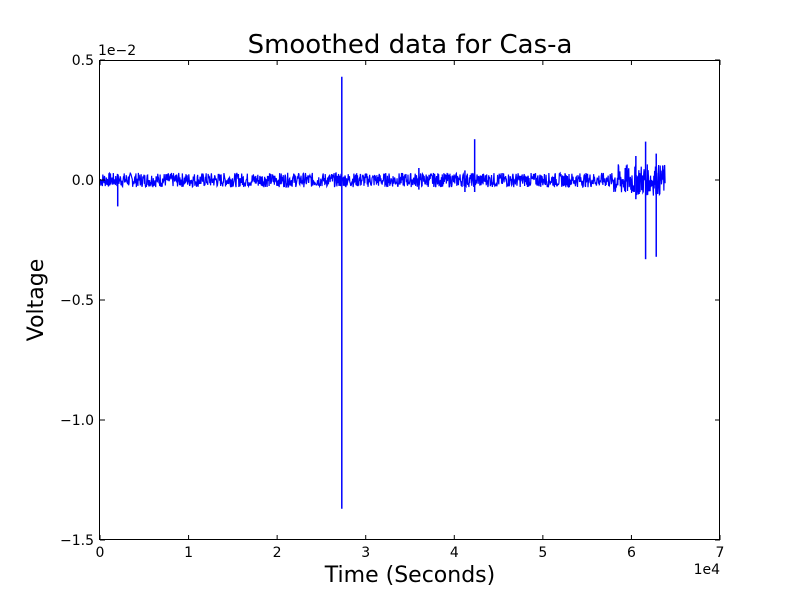 This screenshot has width=800, height=600. I want to click on x-tick-label: 5, so click(542, 553).